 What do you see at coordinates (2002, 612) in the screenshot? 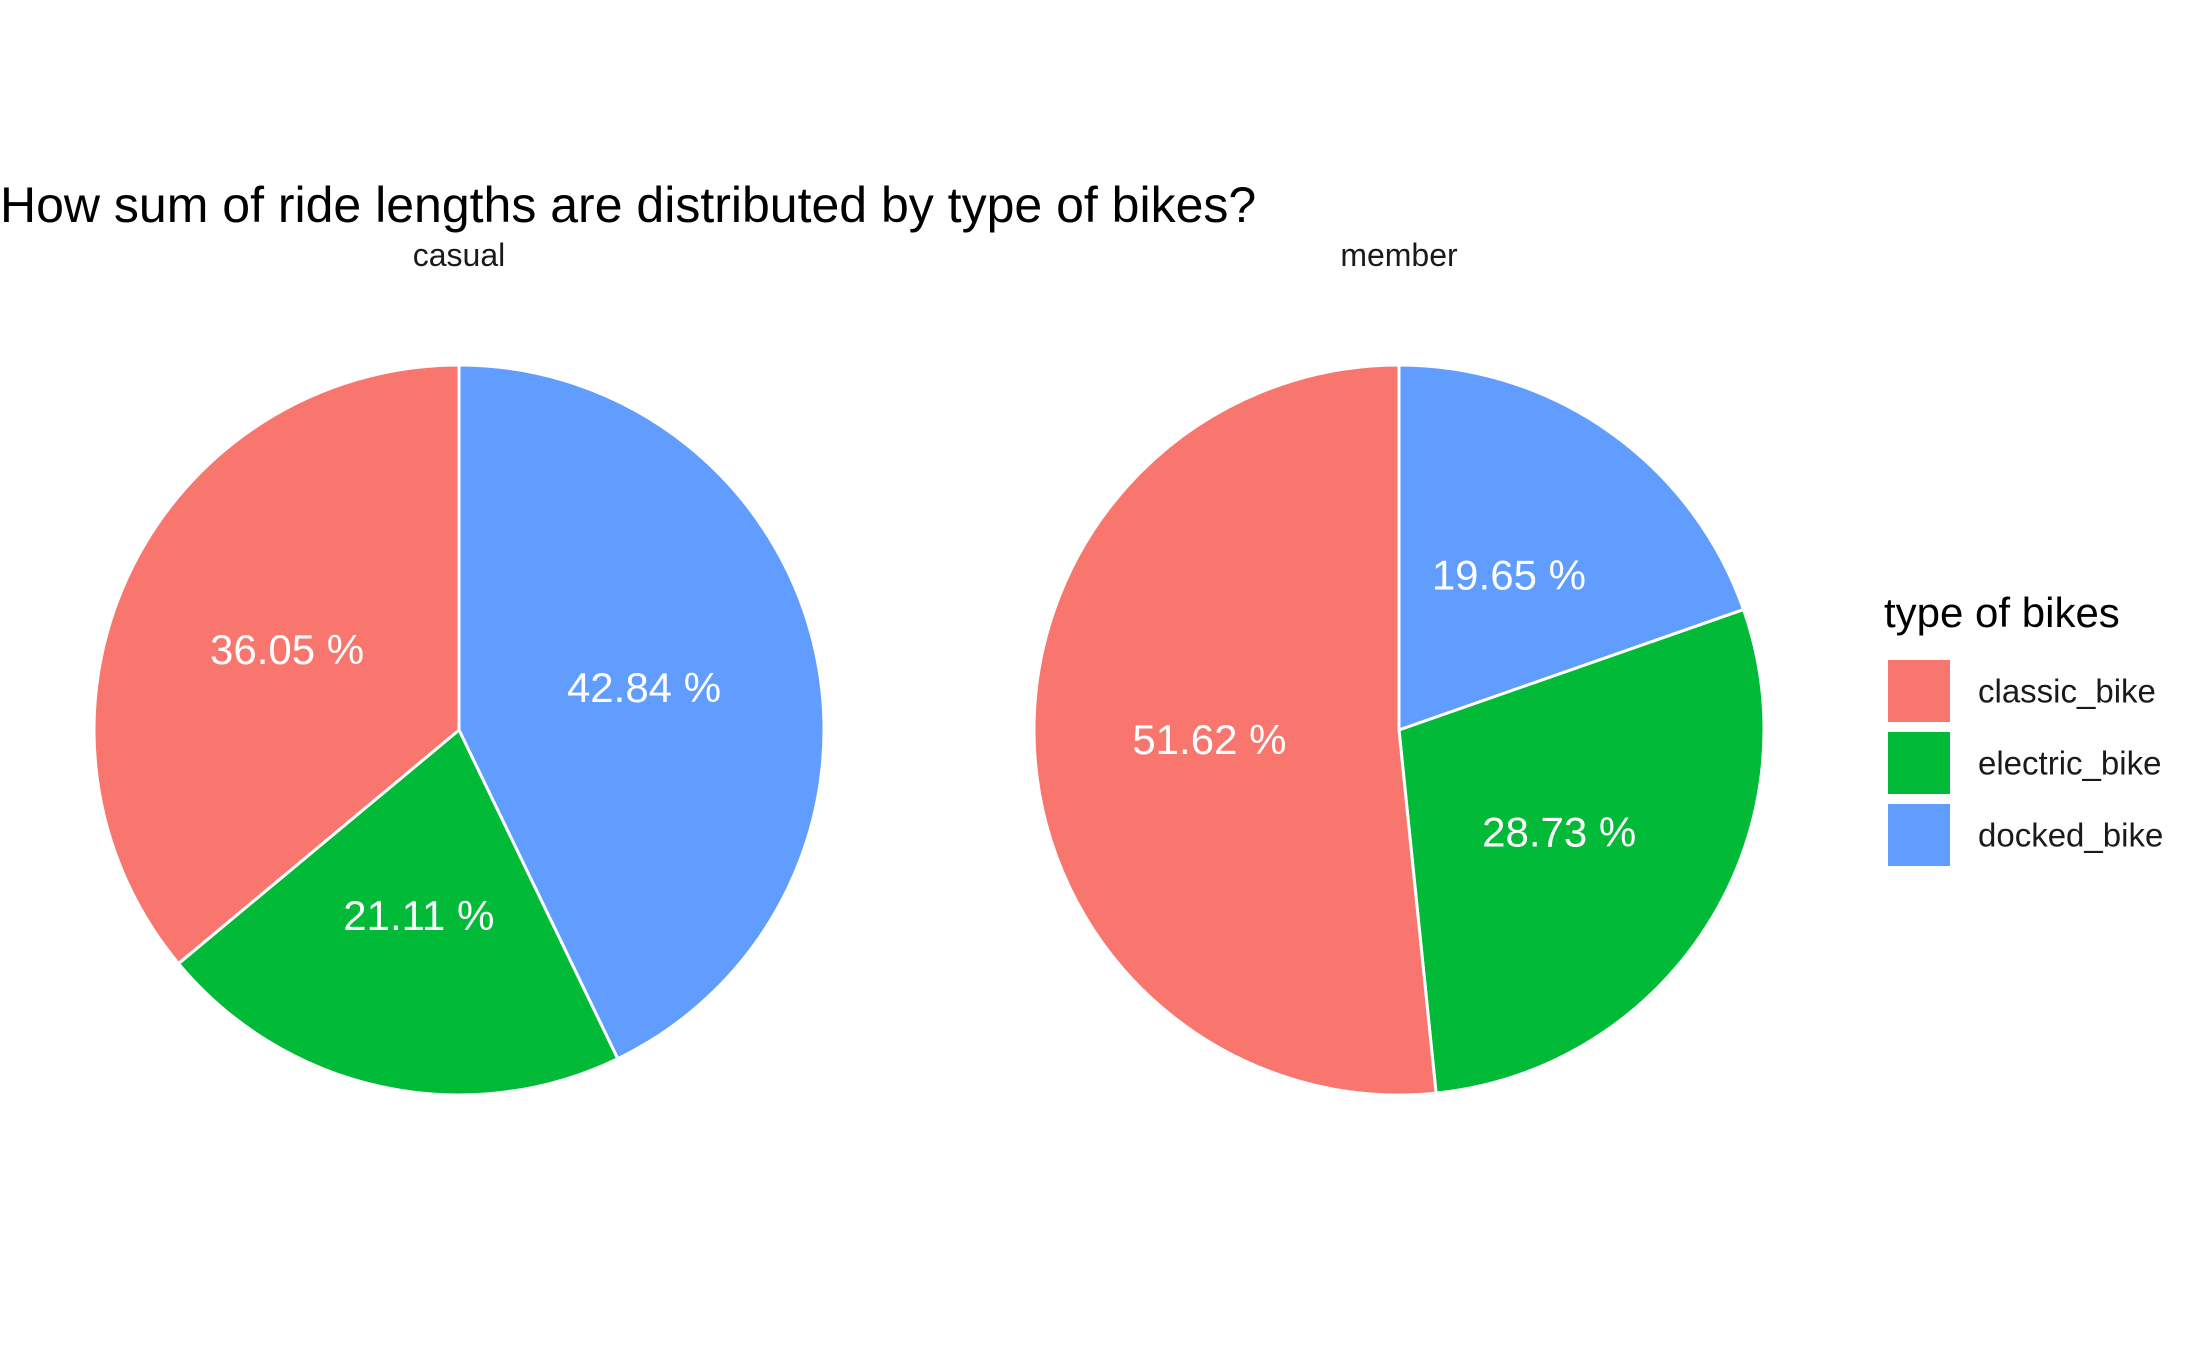
I see `legend-title: type of bikes` at bounding box center [2002, 612].